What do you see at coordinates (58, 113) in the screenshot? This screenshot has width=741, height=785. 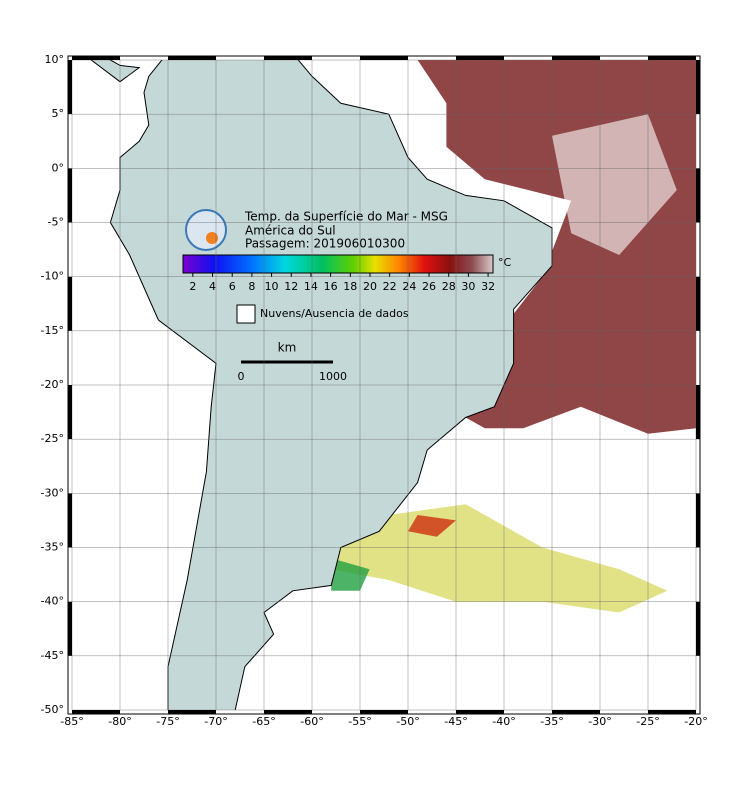 I see `y-tick-label: 5°` at bounding box center [58, 113].